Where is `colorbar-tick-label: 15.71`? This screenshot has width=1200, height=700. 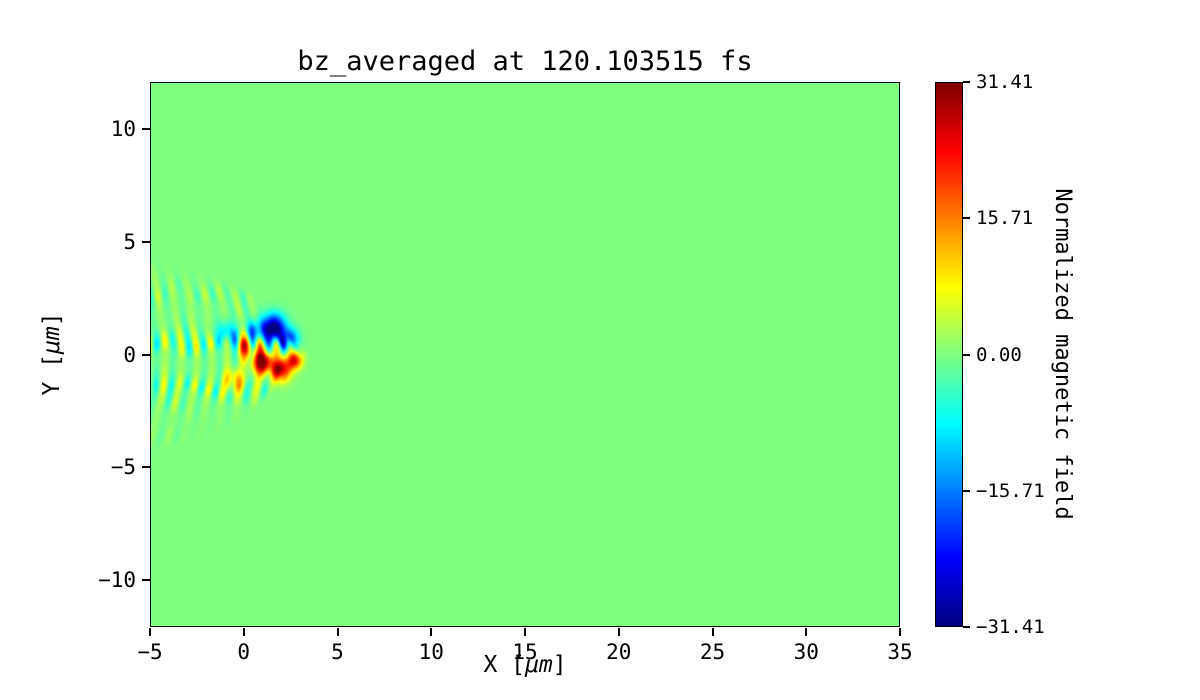 colorbar-tick-label: 15.71 is located at coordinates (1005, 218).